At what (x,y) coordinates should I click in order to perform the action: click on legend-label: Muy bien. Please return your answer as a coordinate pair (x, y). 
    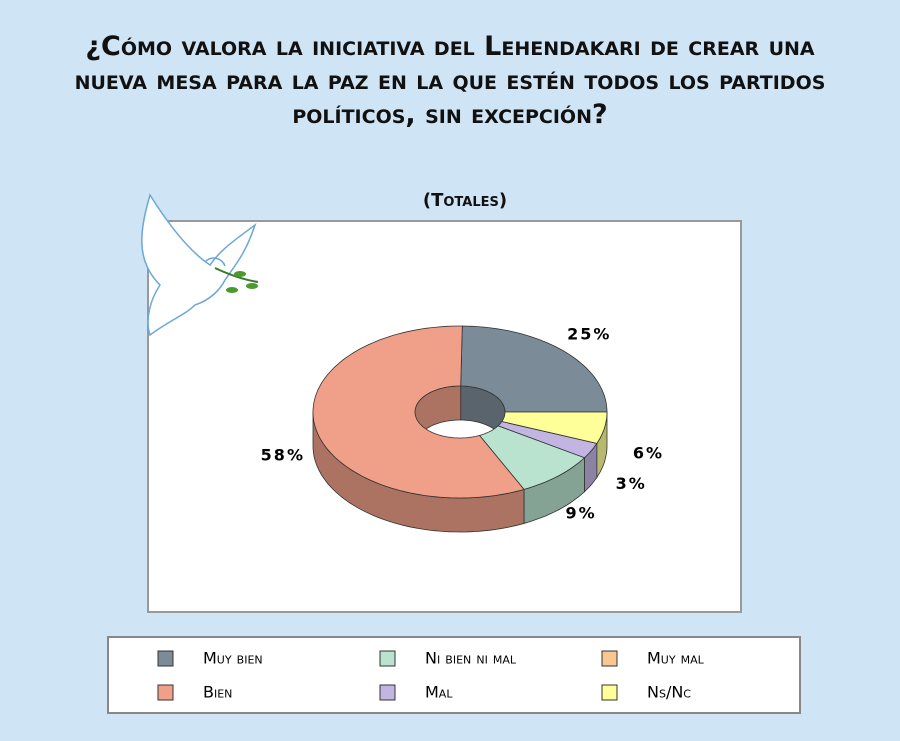
    Looking at the image, I should click on (233, 658).